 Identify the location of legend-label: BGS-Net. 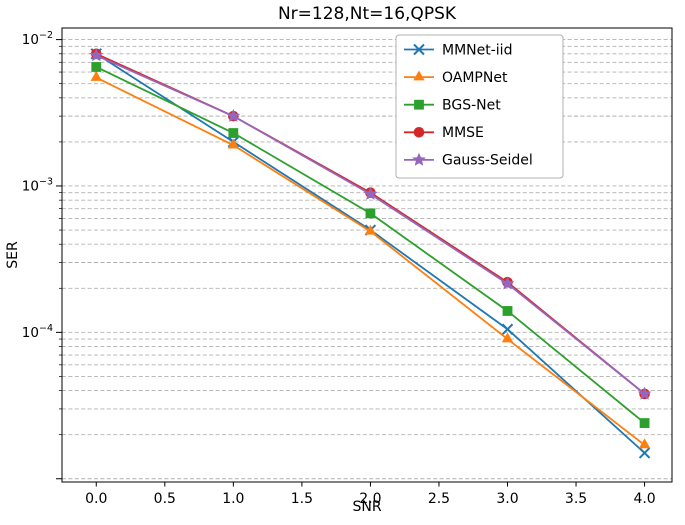
(471, 106).